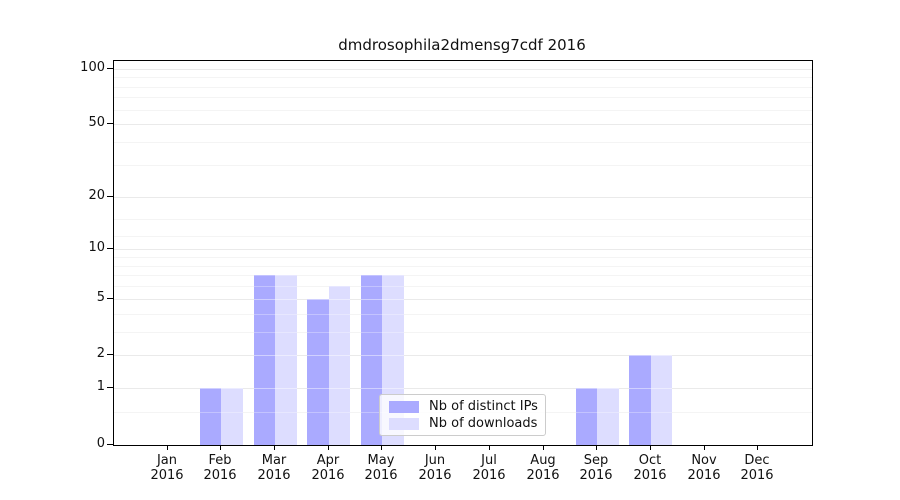 The width and height of the screenshot is (900, 500). I want to click on legend-label-downloads: Nb of downloads, so click(483, 423).